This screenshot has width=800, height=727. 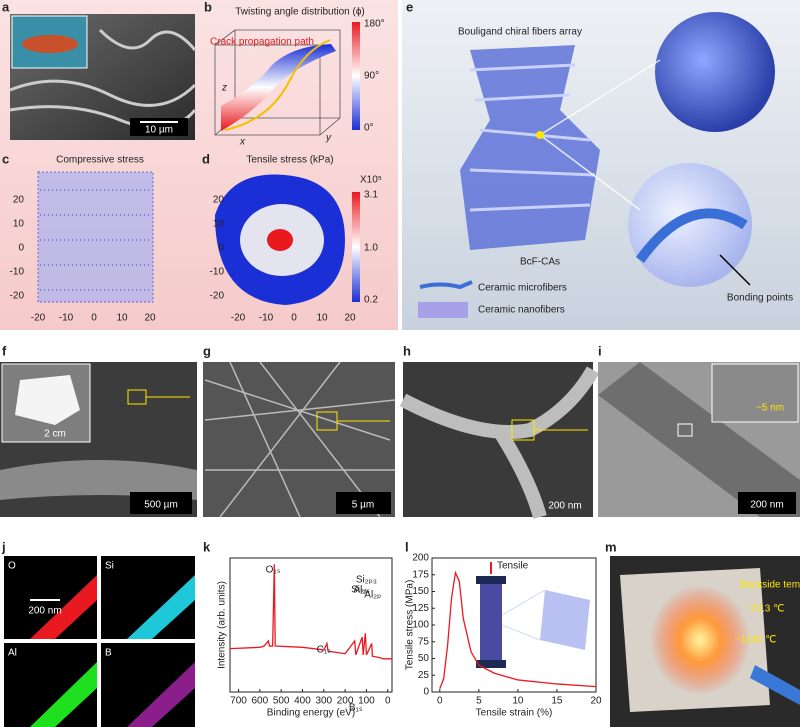 I want to click on x-tick-label: 400, so click(x=302, y=701).